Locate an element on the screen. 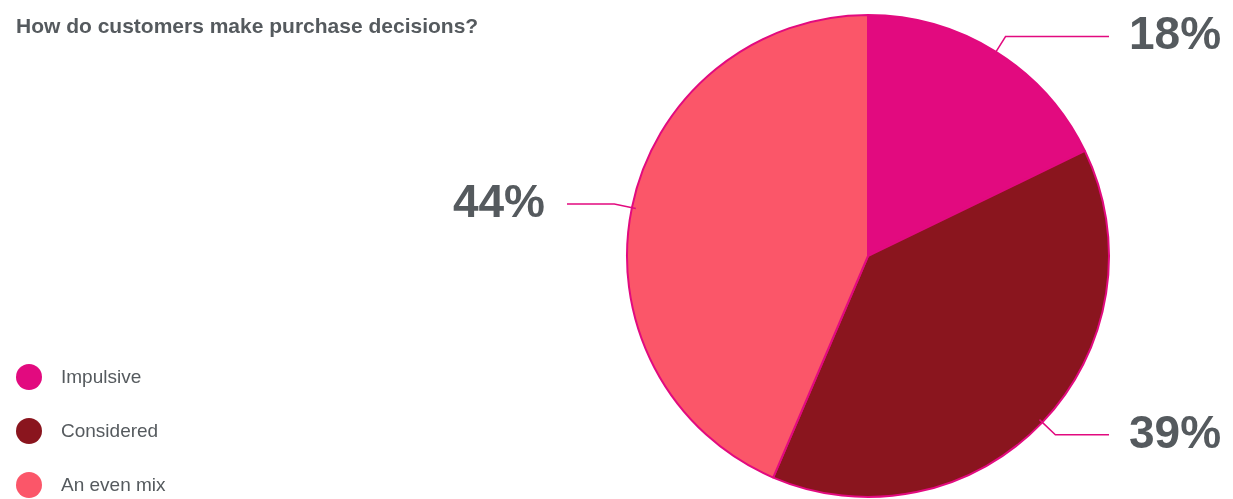 This screenshot has height=499, width=1233. legend-label: Impulsive is located at coordinates (101, 377).